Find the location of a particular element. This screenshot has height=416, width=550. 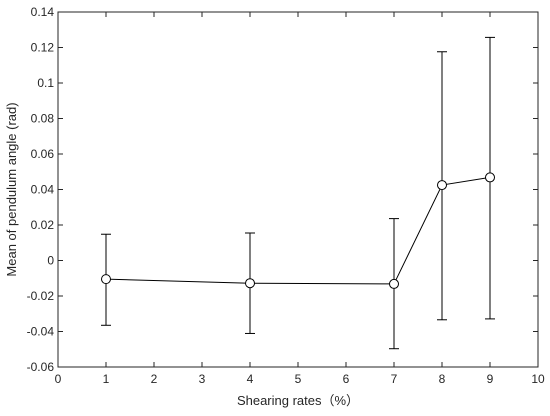

x-tick-label: 2 is located at coordinates (154, 379).